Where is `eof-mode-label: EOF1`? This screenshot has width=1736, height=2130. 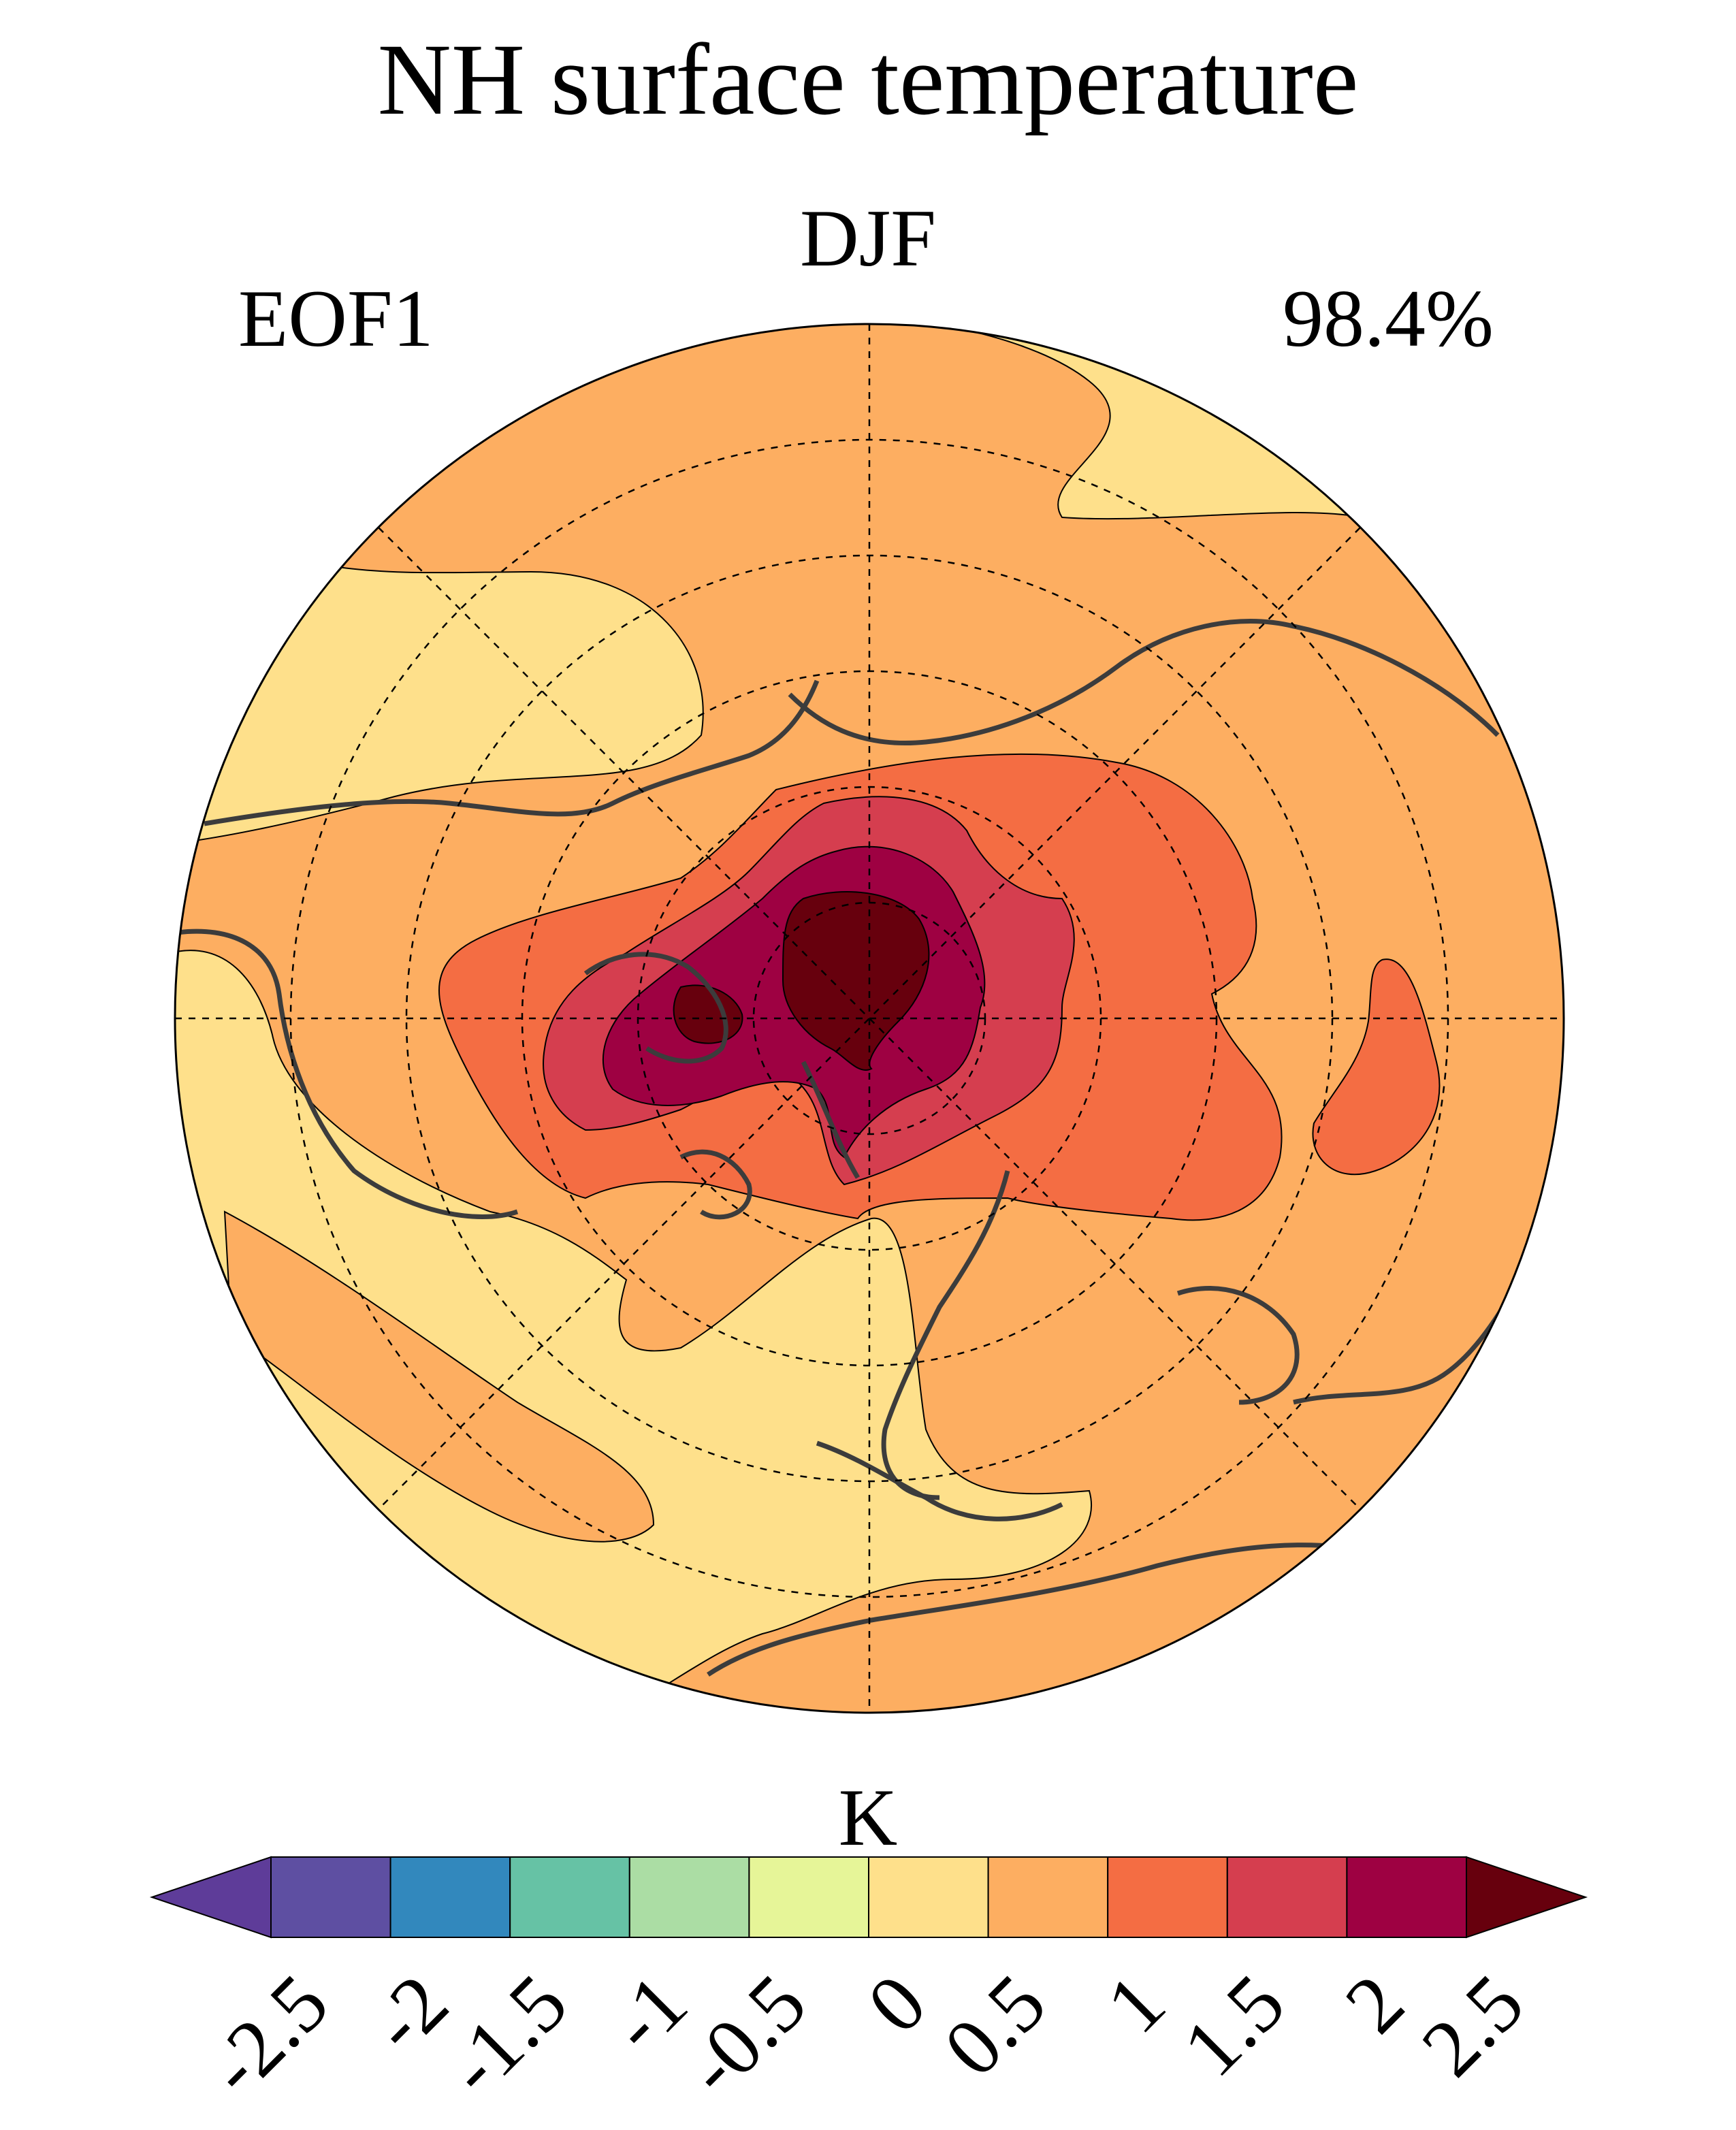
eof-mode-label: EOF1 is located at coordinates (336, 318).